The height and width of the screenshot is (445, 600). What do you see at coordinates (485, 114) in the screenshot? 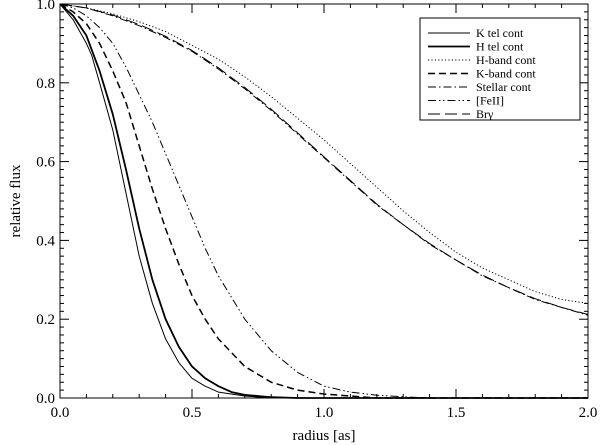
I see `legend-label: Brγ` at bounding box center [485, 114].